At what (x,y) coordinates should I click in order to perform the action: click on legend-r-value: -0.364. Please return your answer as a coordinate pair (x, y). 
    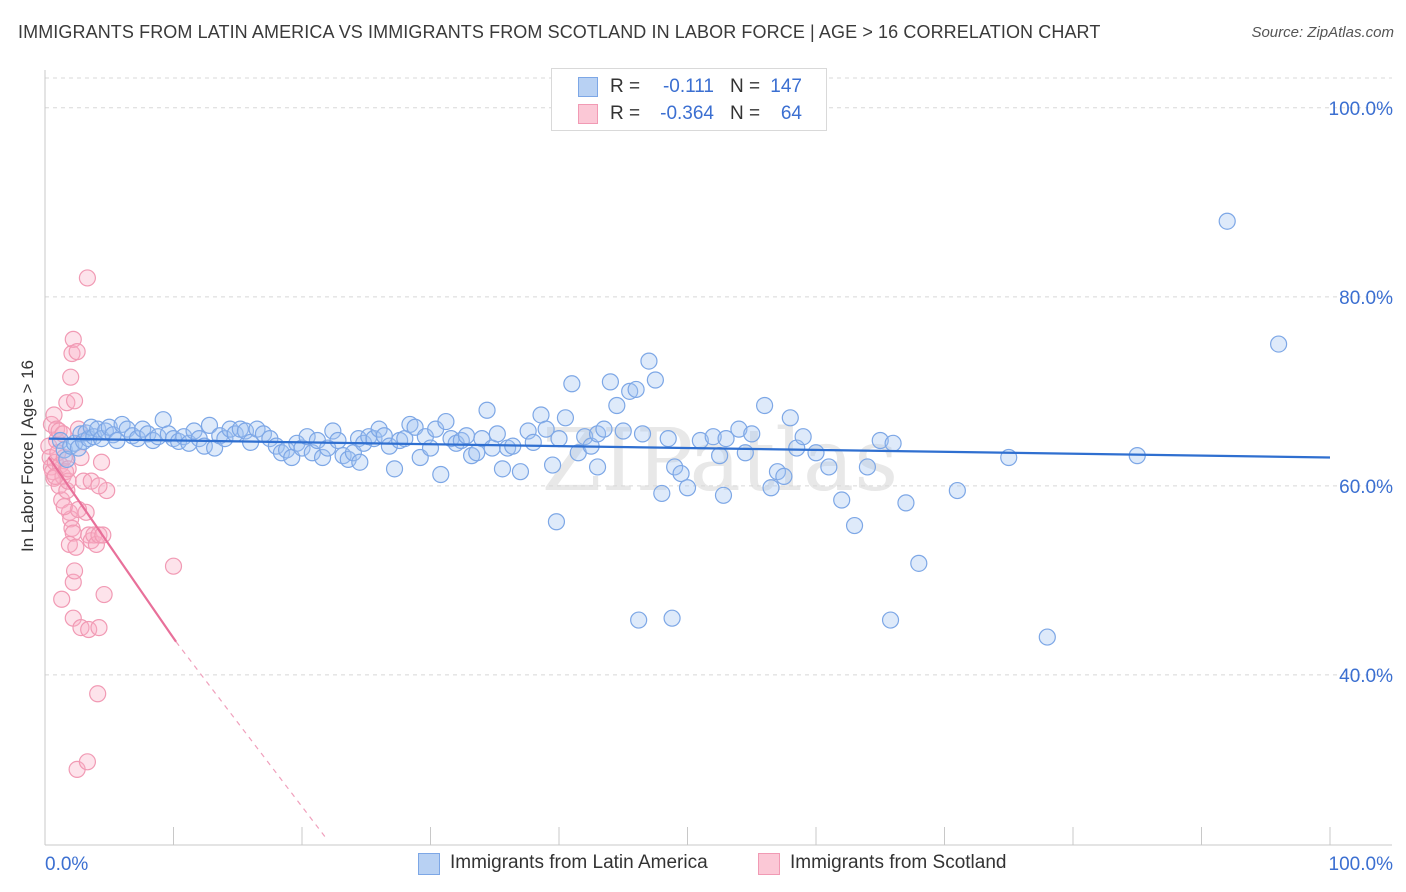
    Looking at the image, I should click on (687, 113).